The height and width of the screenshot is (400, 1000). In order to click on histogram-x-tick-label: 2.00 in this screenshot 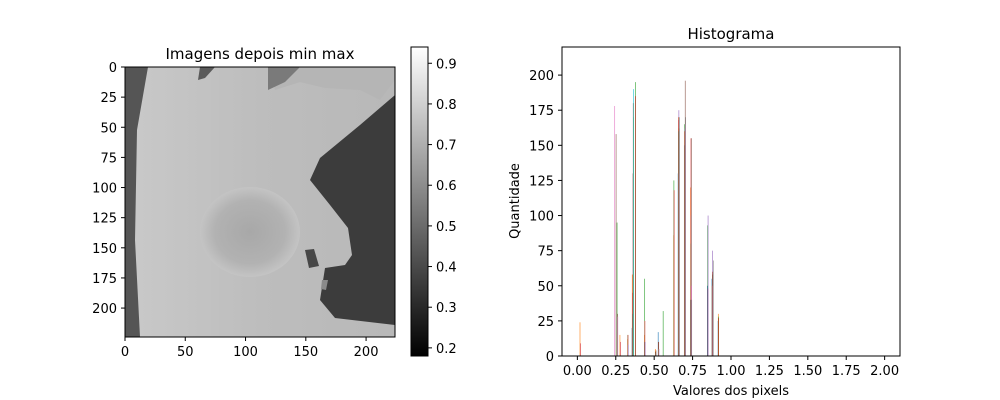, I will do `click(884, 371)`.